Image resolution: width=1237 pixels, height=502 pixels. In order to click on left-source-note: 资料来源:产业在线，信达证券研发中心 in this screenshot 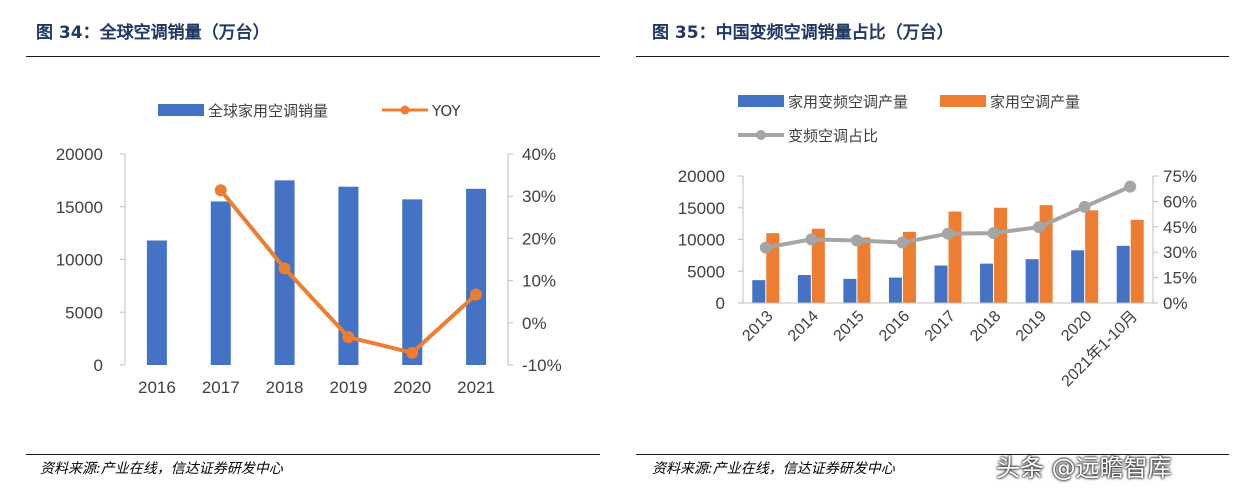, I will do `click(161, 469)`.